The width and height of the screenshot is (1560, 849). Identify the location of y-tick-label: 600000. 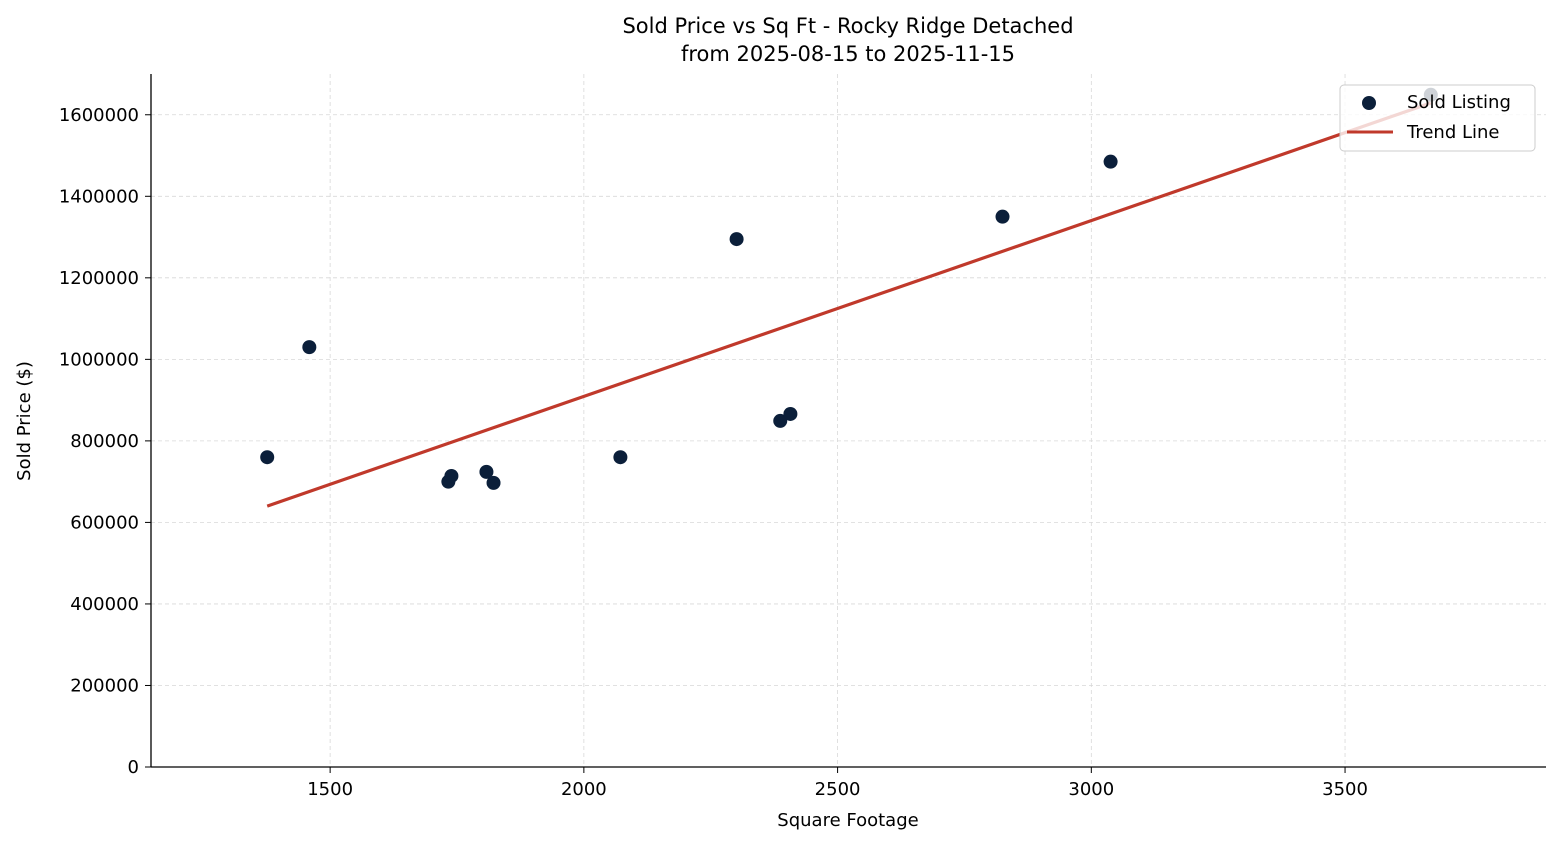
(104, 522).